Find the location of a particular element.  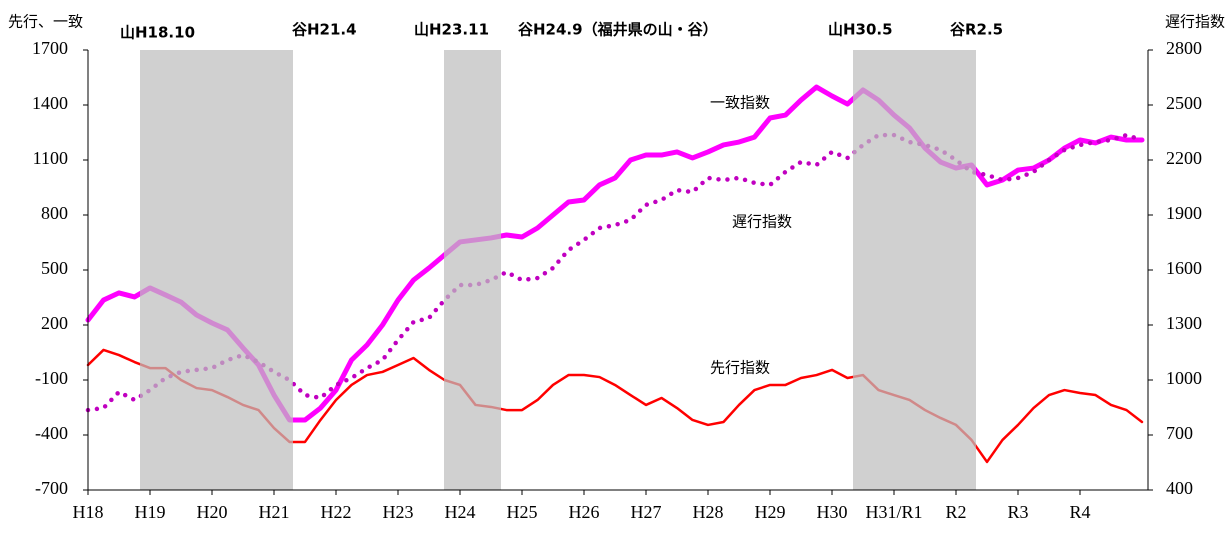

x-tick-label: H26 is located at coordinates (584, 512).